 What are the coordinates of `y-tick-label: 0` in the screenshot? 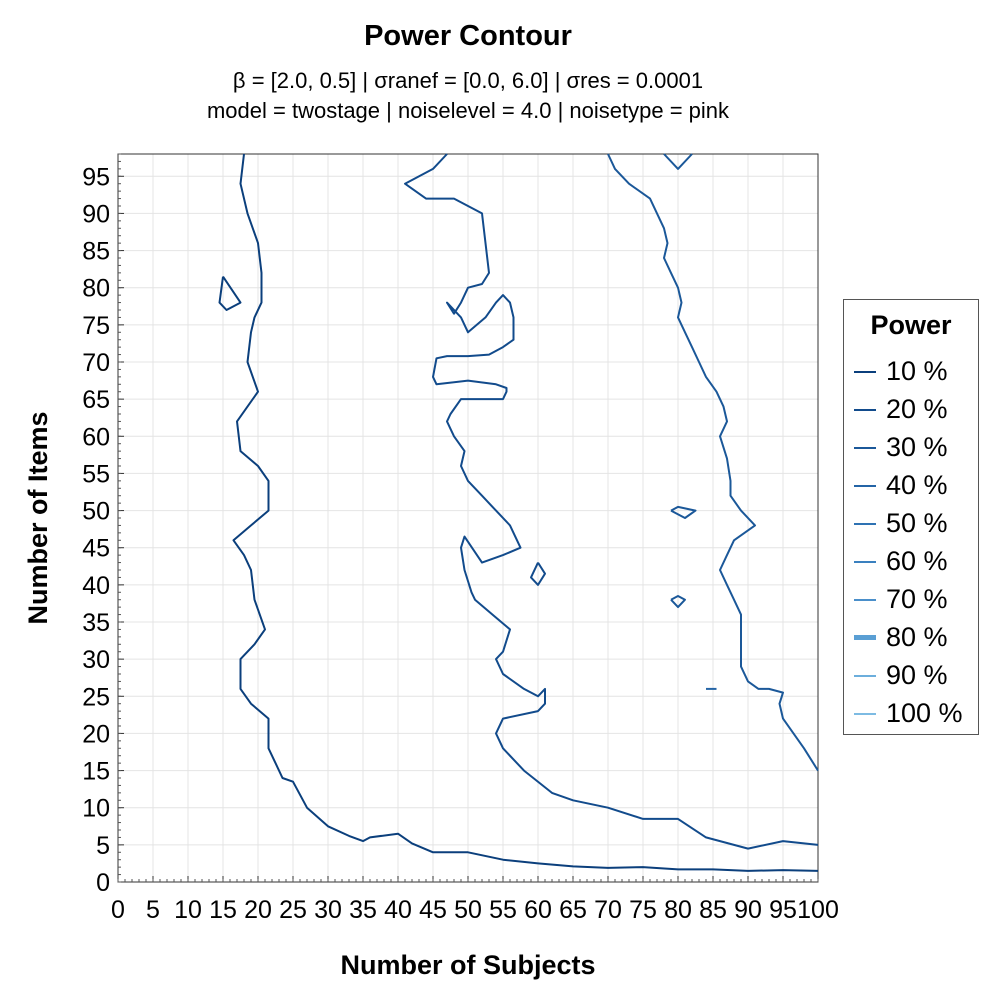 It's located at (103, 883).